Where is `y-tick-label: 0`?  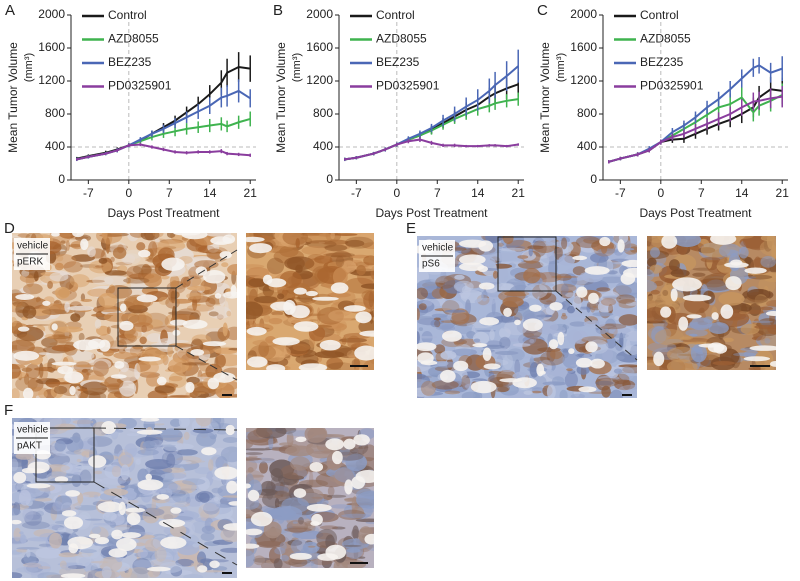
y-tick-label: 0 is located at coordinates (329, 179).